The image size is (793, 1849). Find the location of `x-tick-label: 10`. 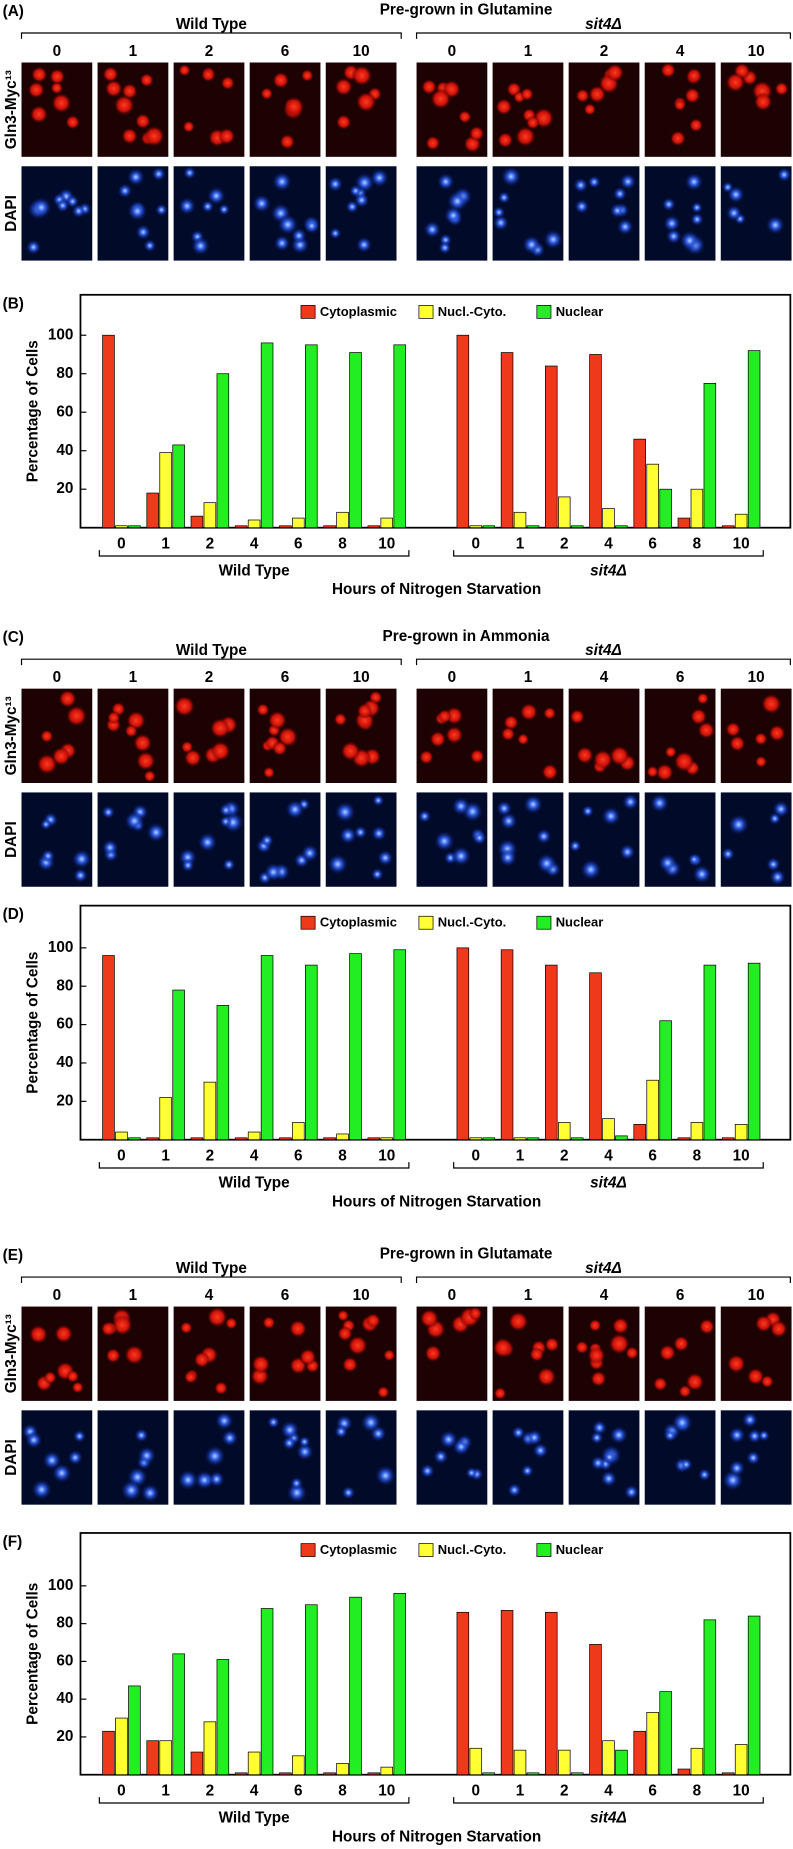

x-tick-label: 10 is located at coordinates (741, 1155).